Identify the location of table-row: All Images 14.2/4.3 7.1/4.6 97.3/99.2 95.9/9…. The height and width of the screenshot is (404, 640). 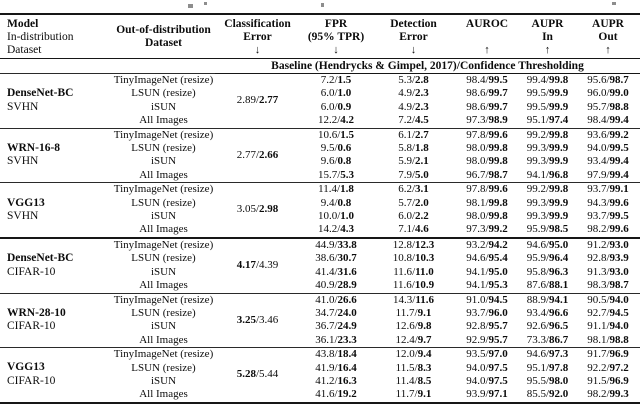
(320, 230).